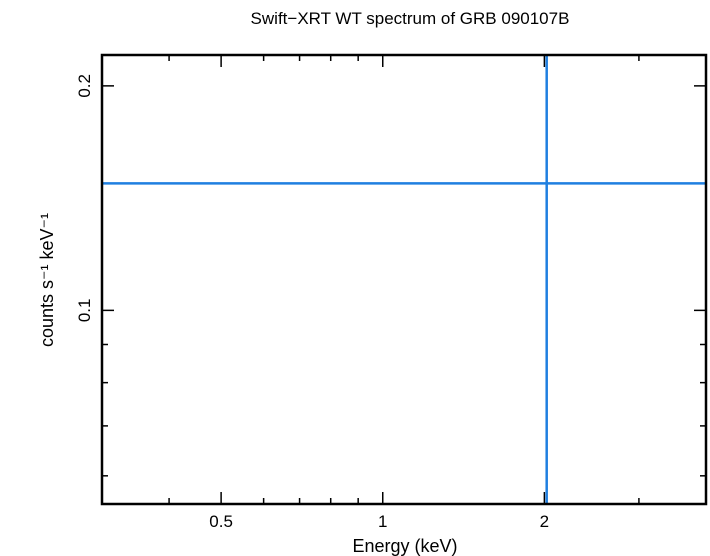 This screenshot has width=710, height=556. Describe the element at coordinates (221, 521) in the screenshot. I see `x-tick-label: 0.5` at that location.